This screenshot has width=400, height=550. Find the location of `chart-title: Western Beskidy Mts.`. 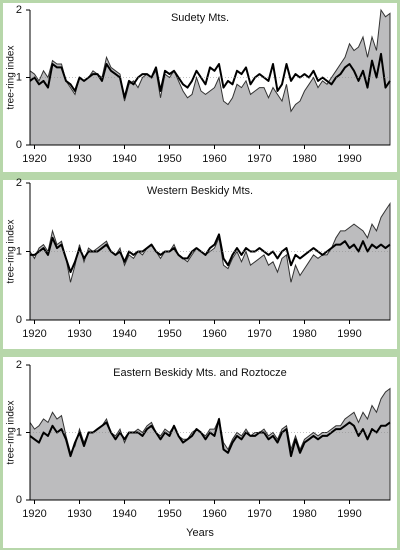

chart-title: Western Beskidy Mts. is located at coordinates (200, 191).